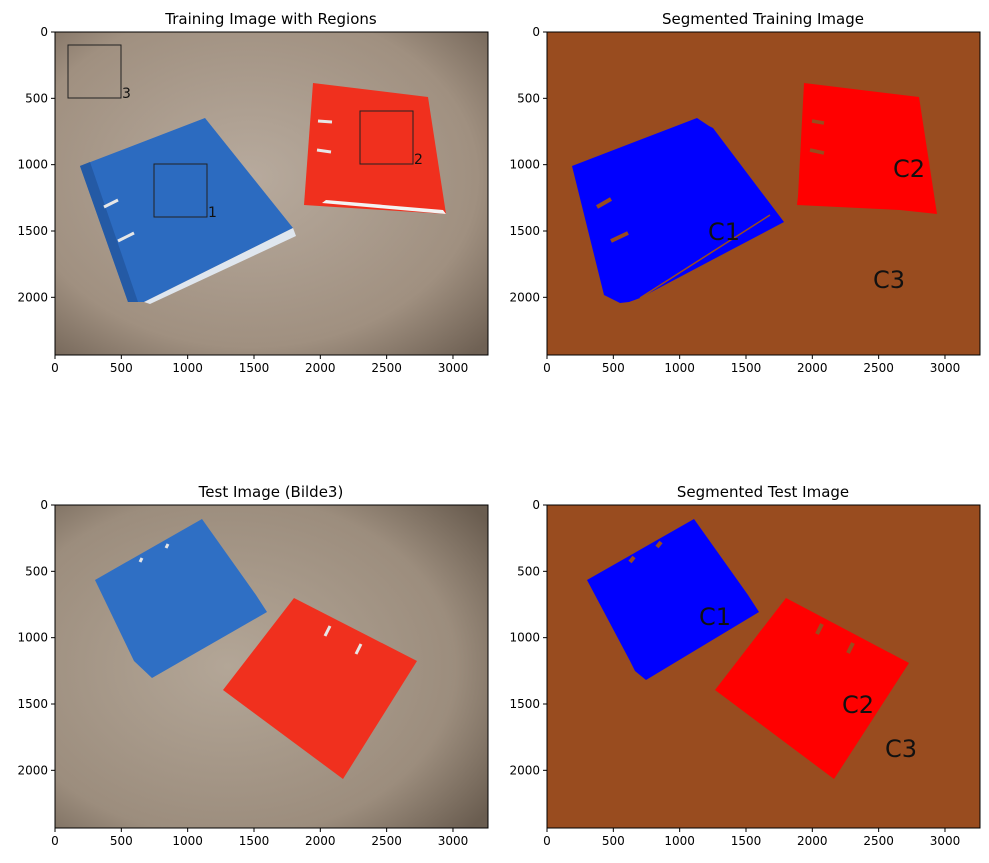 The height and width of the screenshot is (863, 989). I want to click on x-tick-label: 3000, so click(945, 368).